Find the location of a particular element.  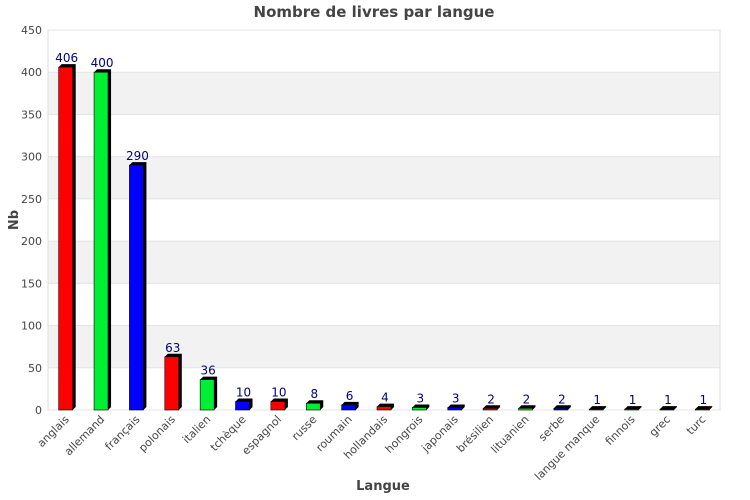

x-axis-label: Langue is located at coordinates (383, 486).